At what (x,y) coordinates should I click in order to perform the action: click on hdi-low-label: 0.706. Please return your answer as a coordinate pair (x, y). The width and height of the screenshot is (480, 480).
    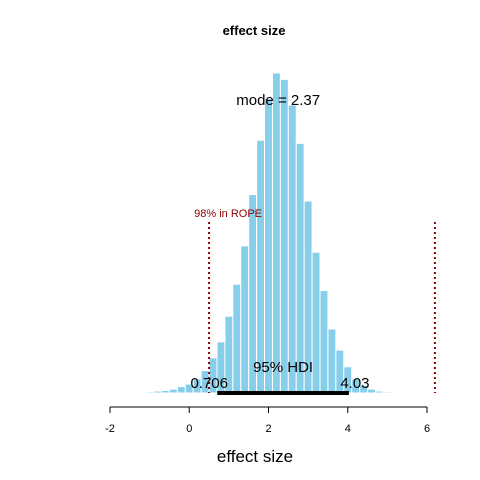
    Looking at the image, I should click on (209, 383).